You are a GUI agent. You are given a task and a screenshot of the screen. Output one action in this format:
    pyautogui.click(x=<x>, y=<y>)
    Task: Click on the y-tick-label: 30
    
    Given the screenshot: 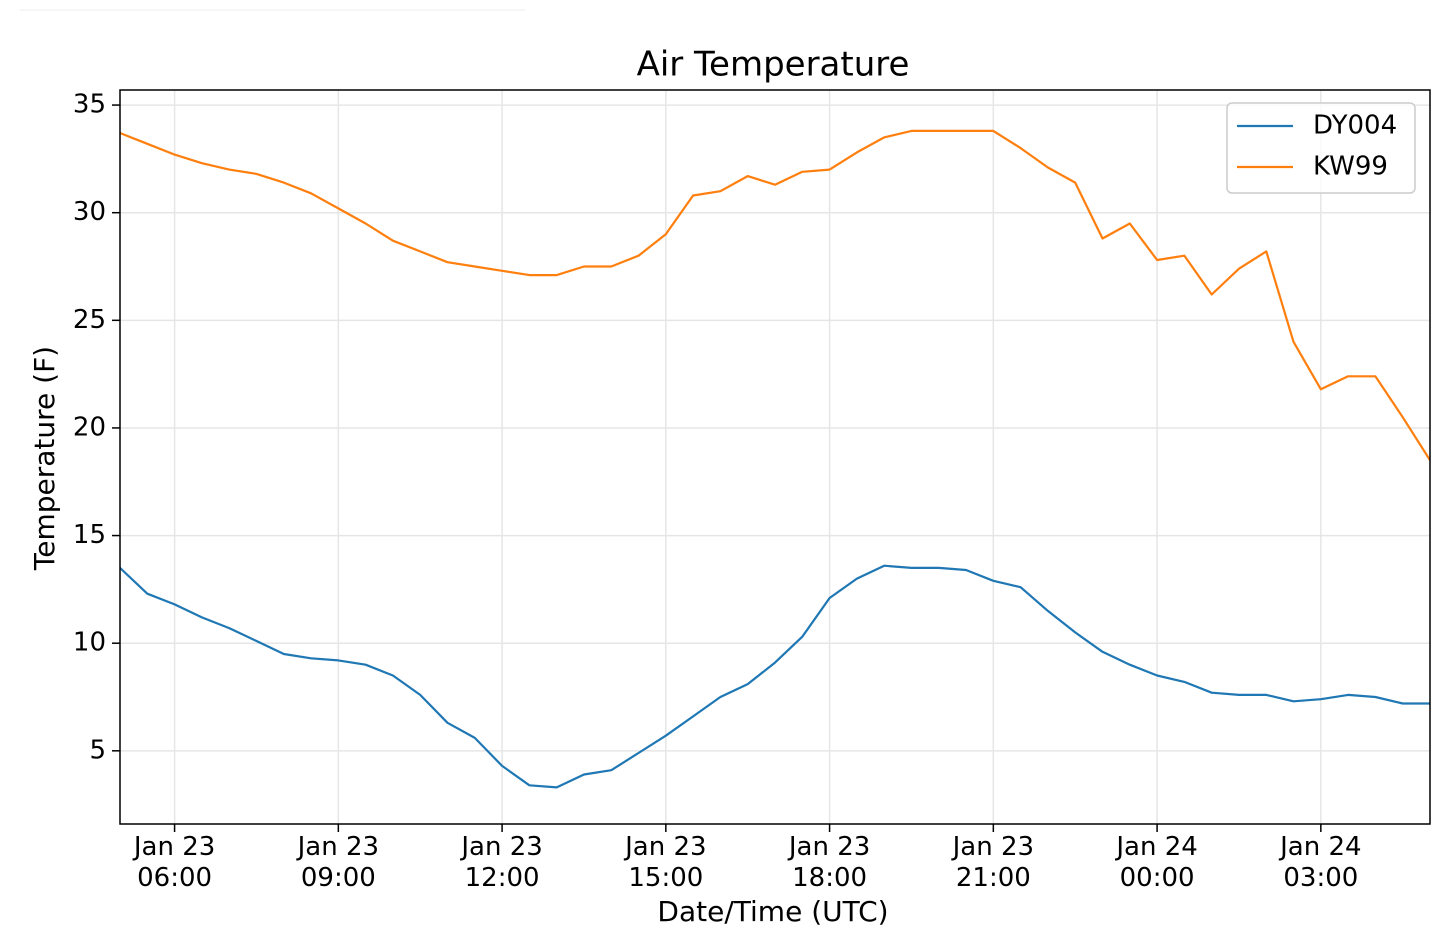 What is the action you would take?
    pyautogui.click(x=89, y=212)
    